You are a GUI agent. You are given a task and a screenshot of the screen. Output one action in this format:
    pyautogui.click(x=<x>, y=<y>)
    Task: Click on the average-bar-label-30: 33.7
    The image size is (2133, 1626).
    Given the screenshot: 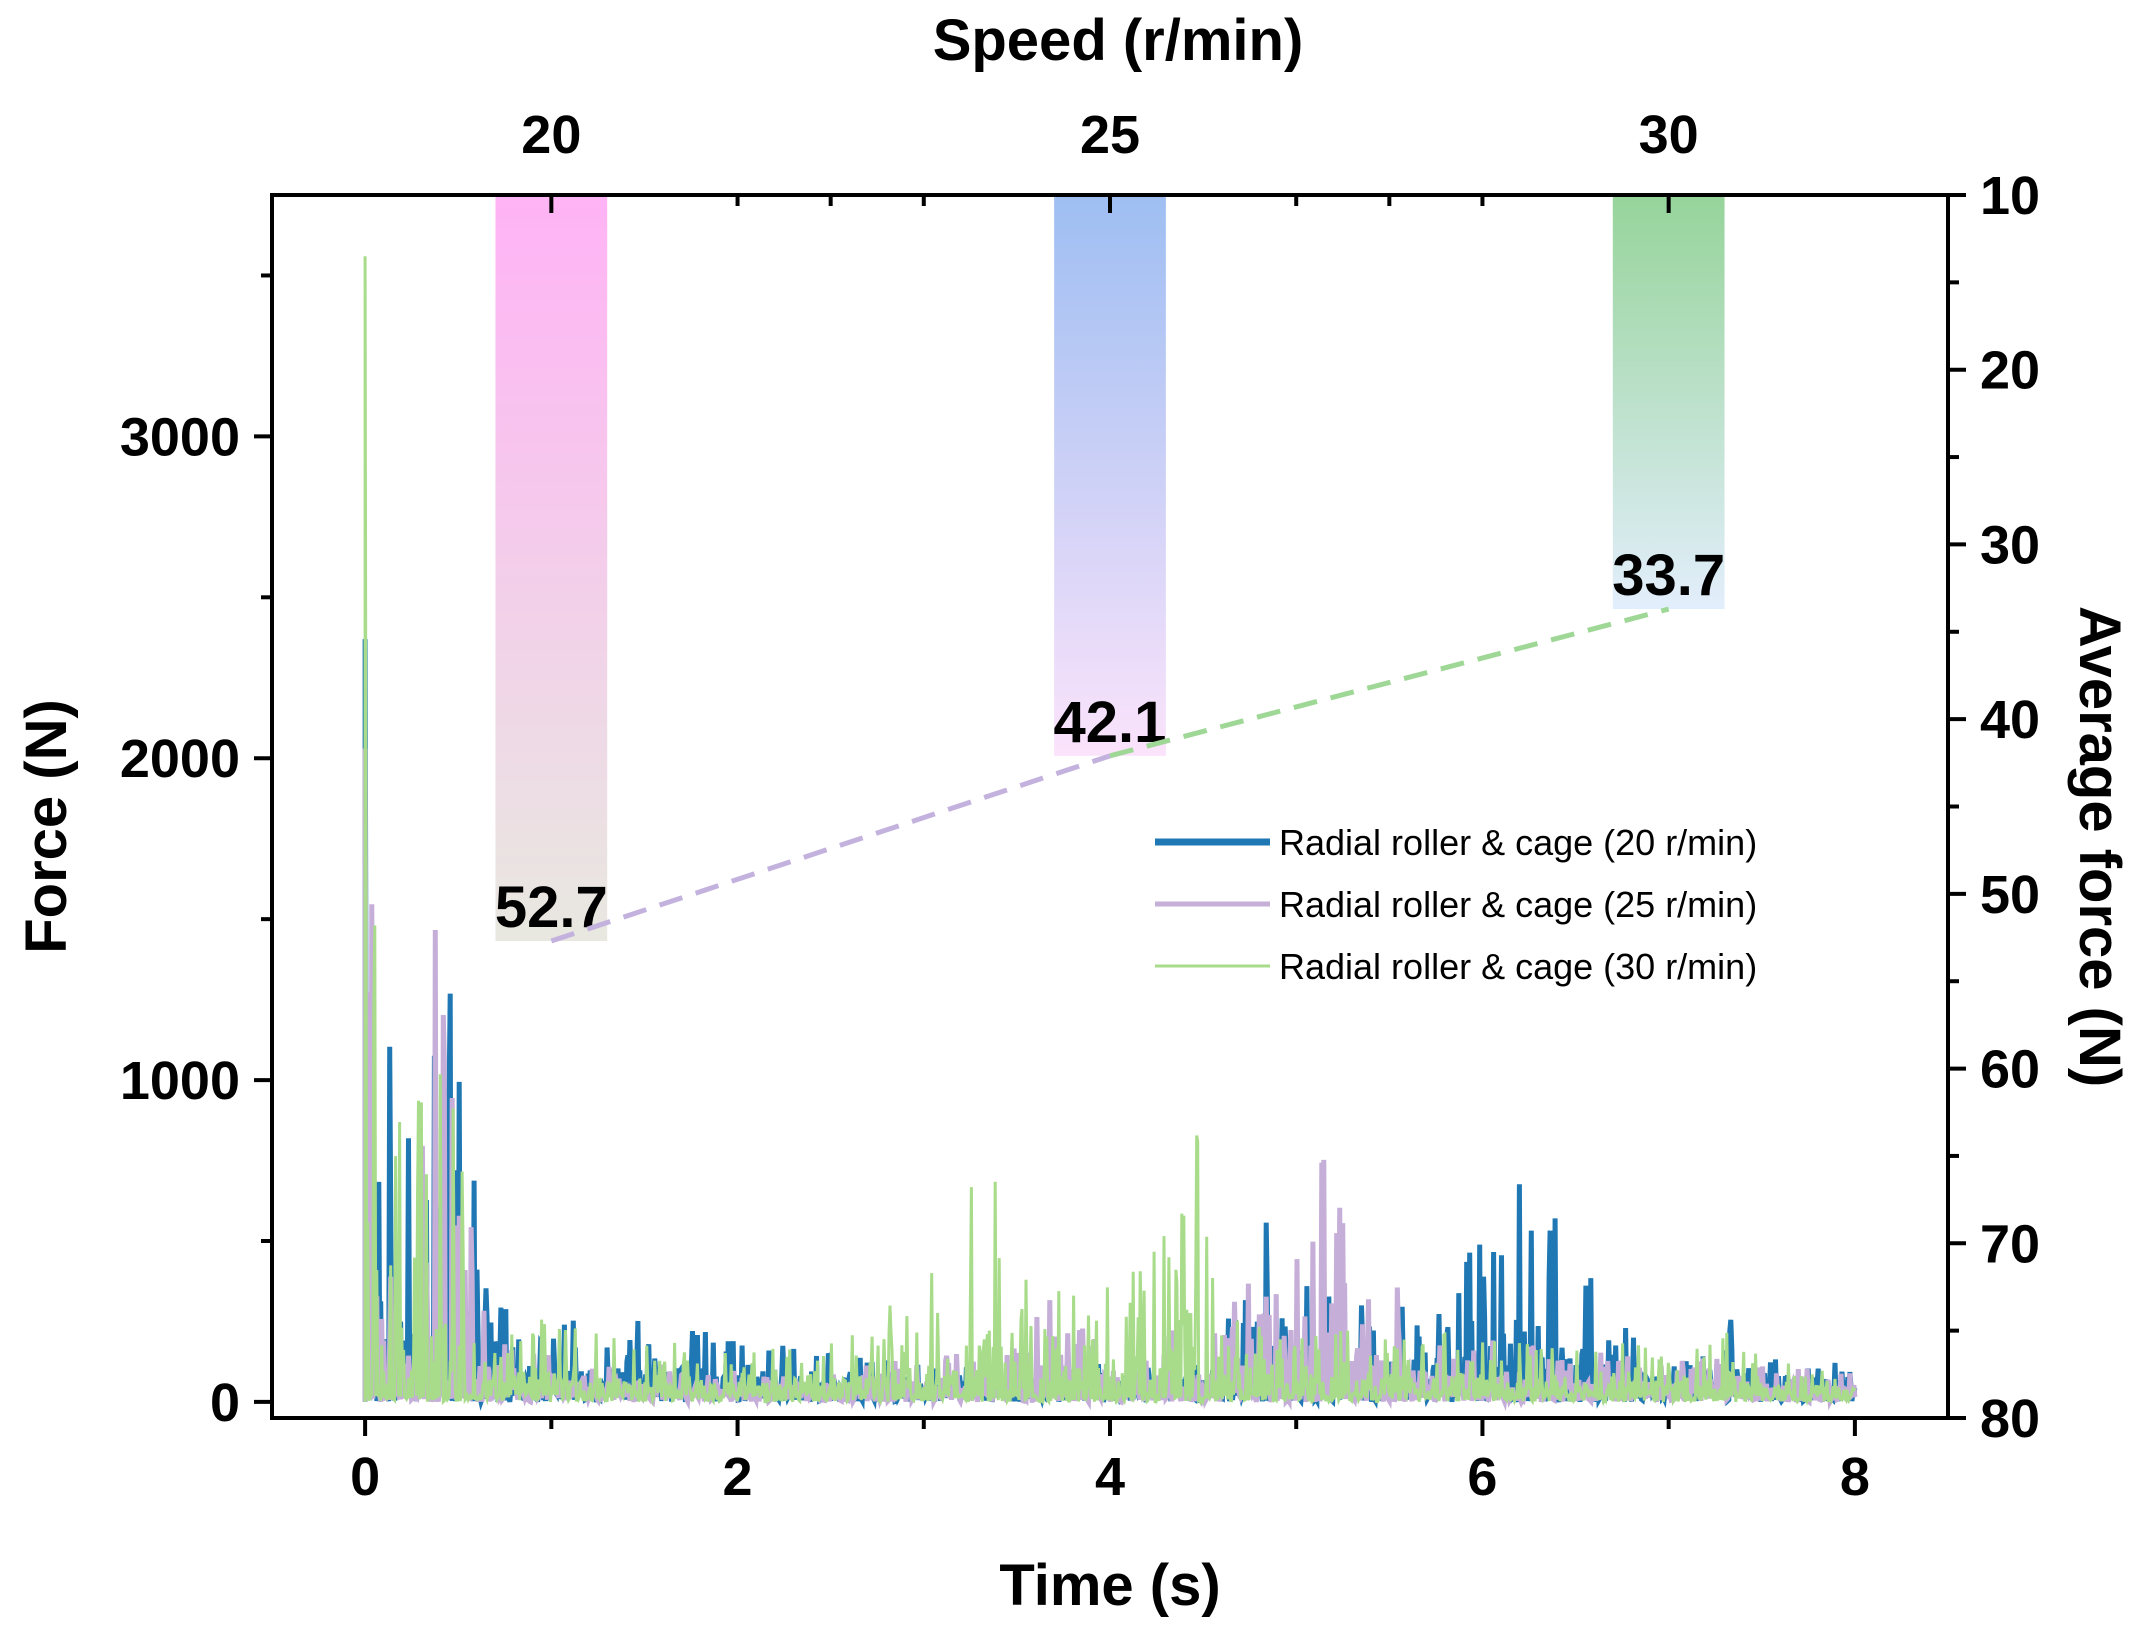 What is the action you would take?
    pyautogui.click(x=1668, y=575)
    